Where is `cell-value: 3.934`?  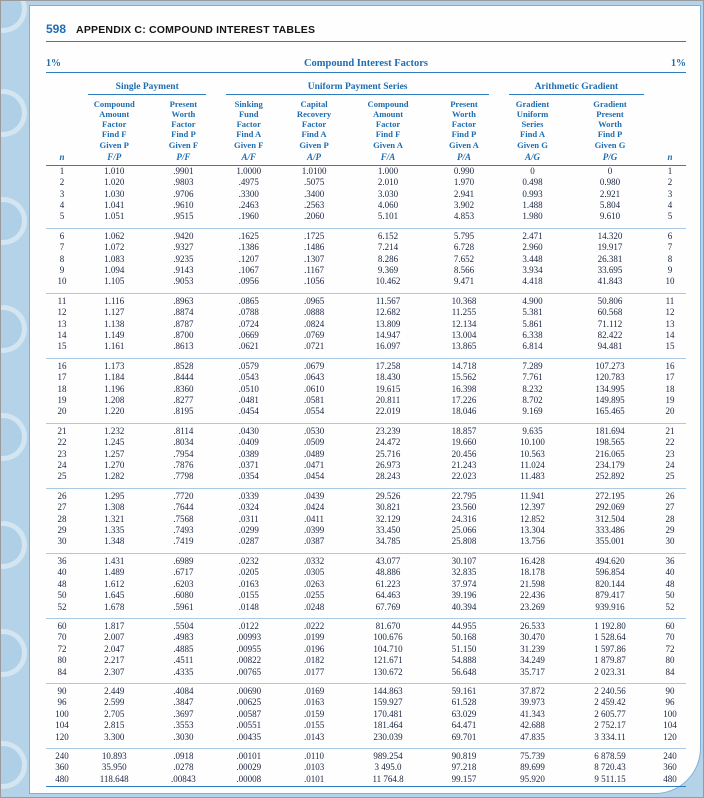
cell-value: 3.934 is located at coordinates (532, 269).